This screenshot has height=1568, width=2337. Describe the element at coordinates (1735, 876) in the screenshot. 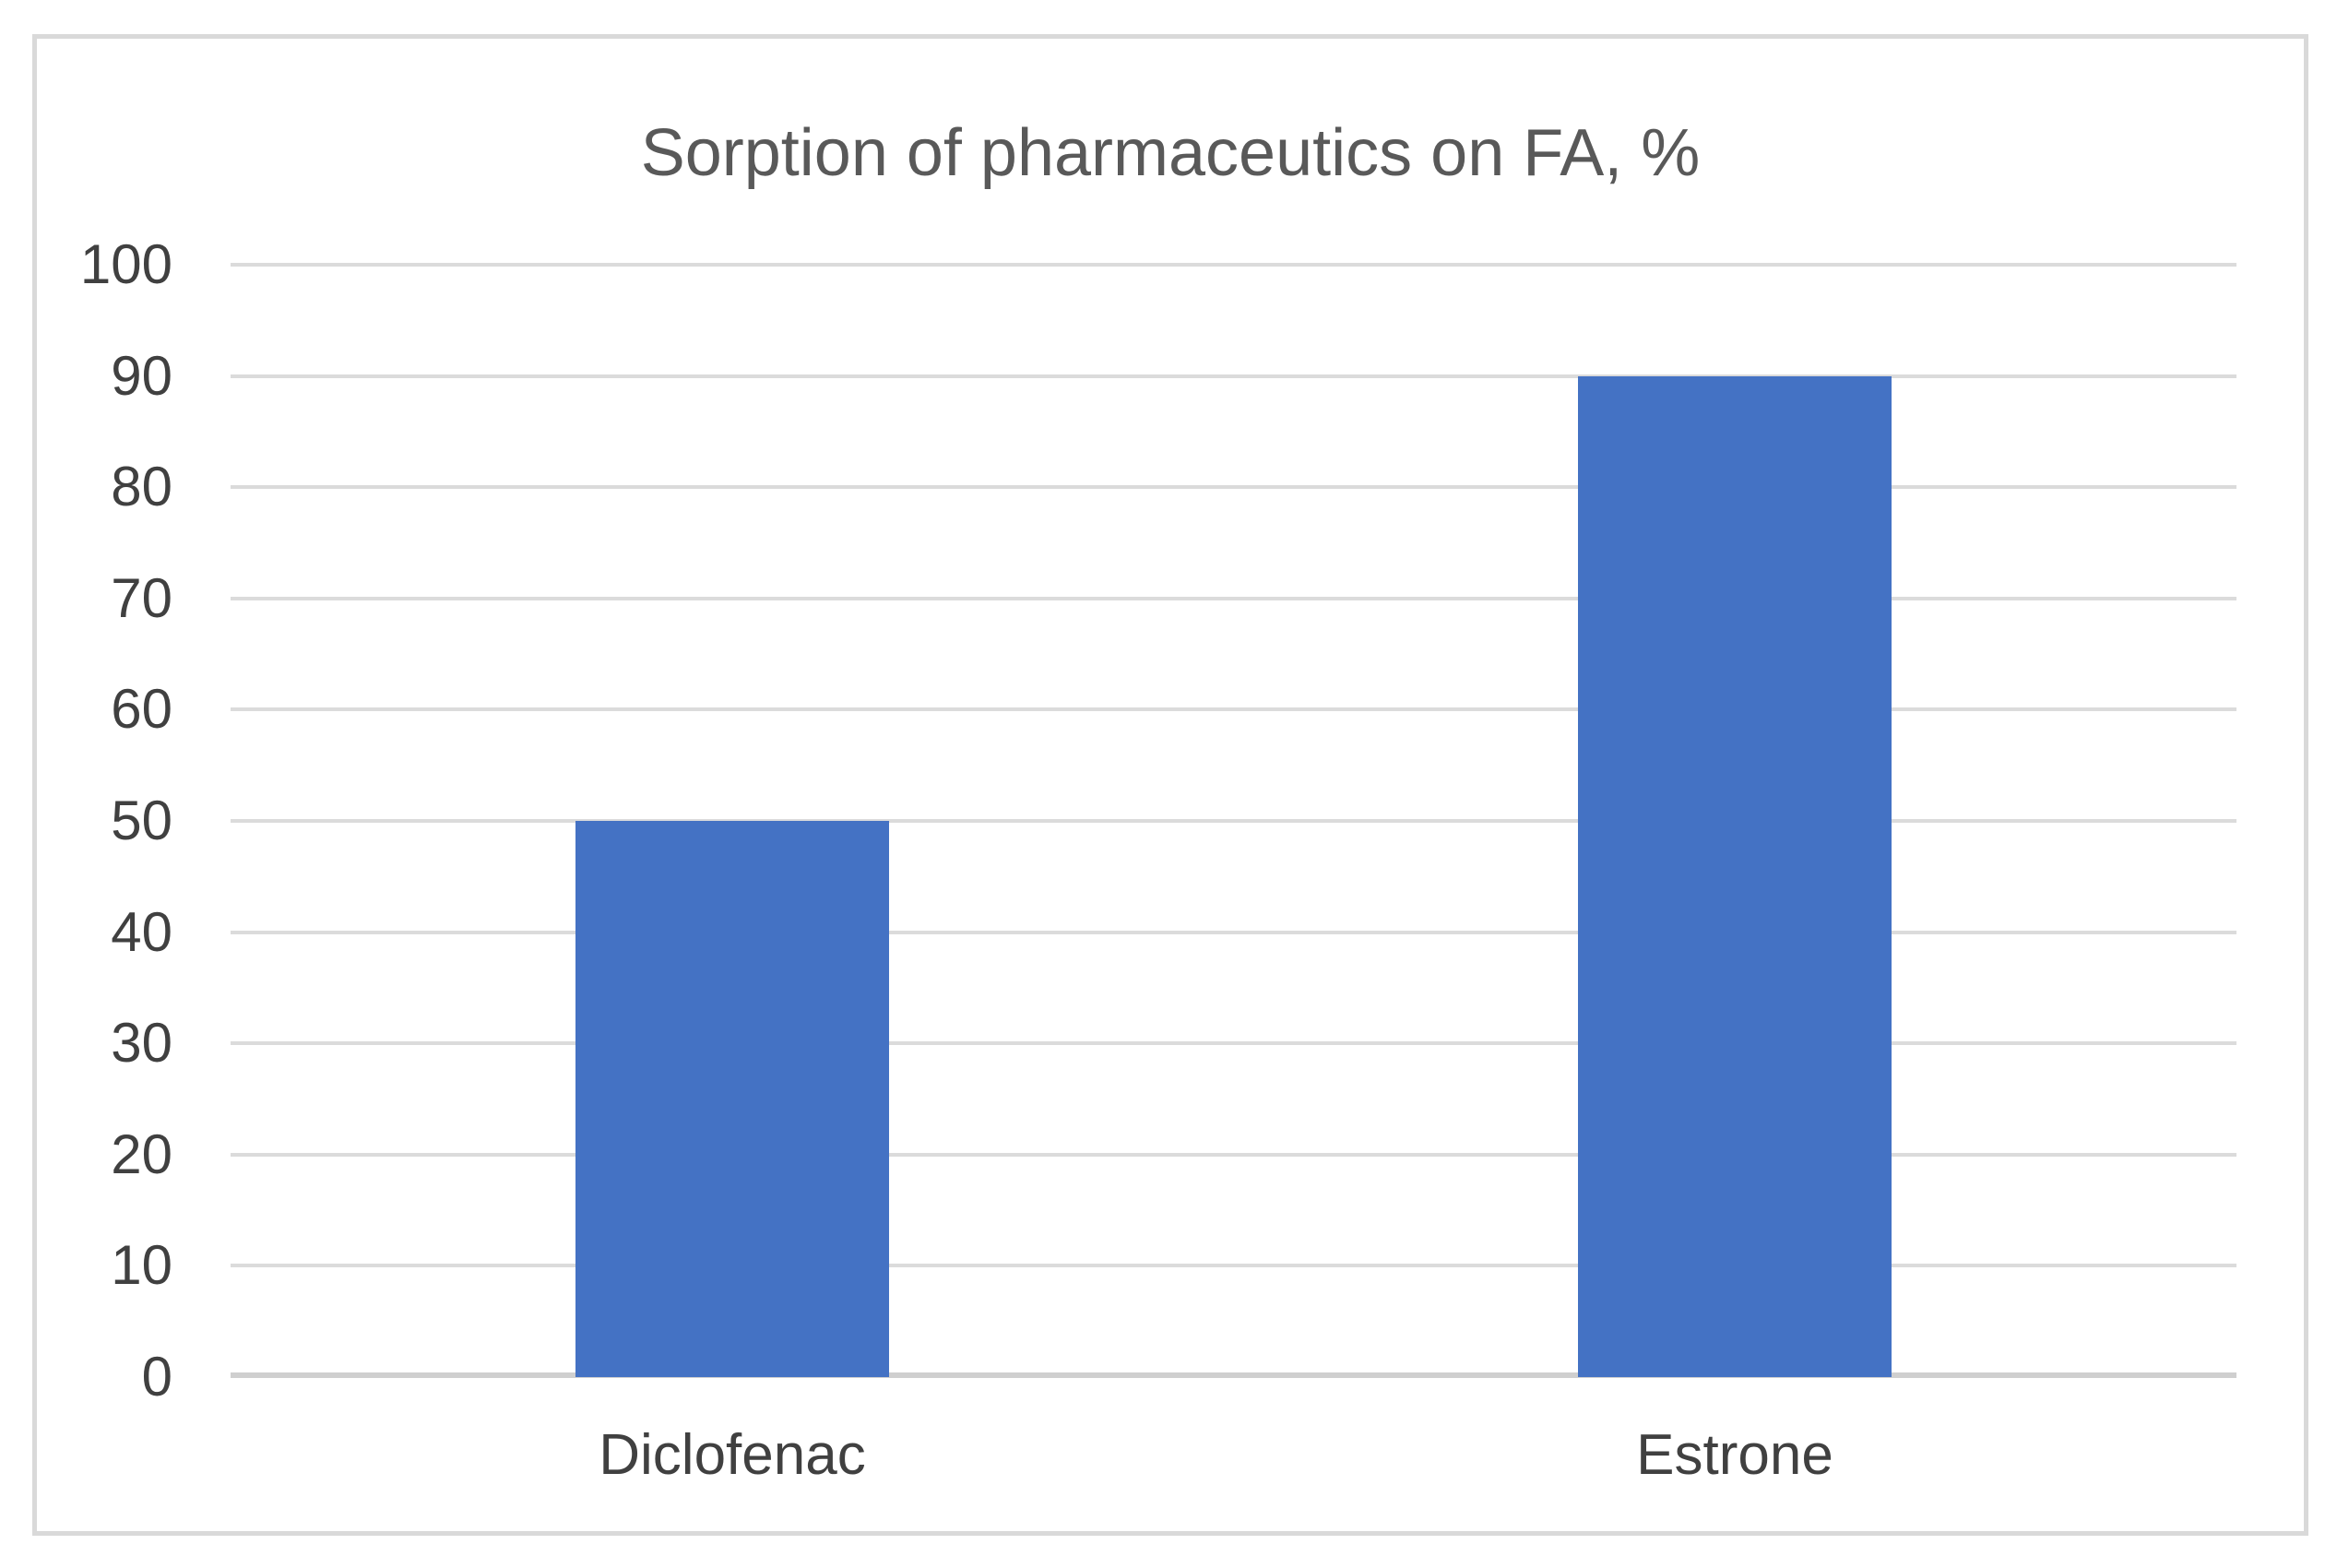

I see `bar-estrone` at that location.